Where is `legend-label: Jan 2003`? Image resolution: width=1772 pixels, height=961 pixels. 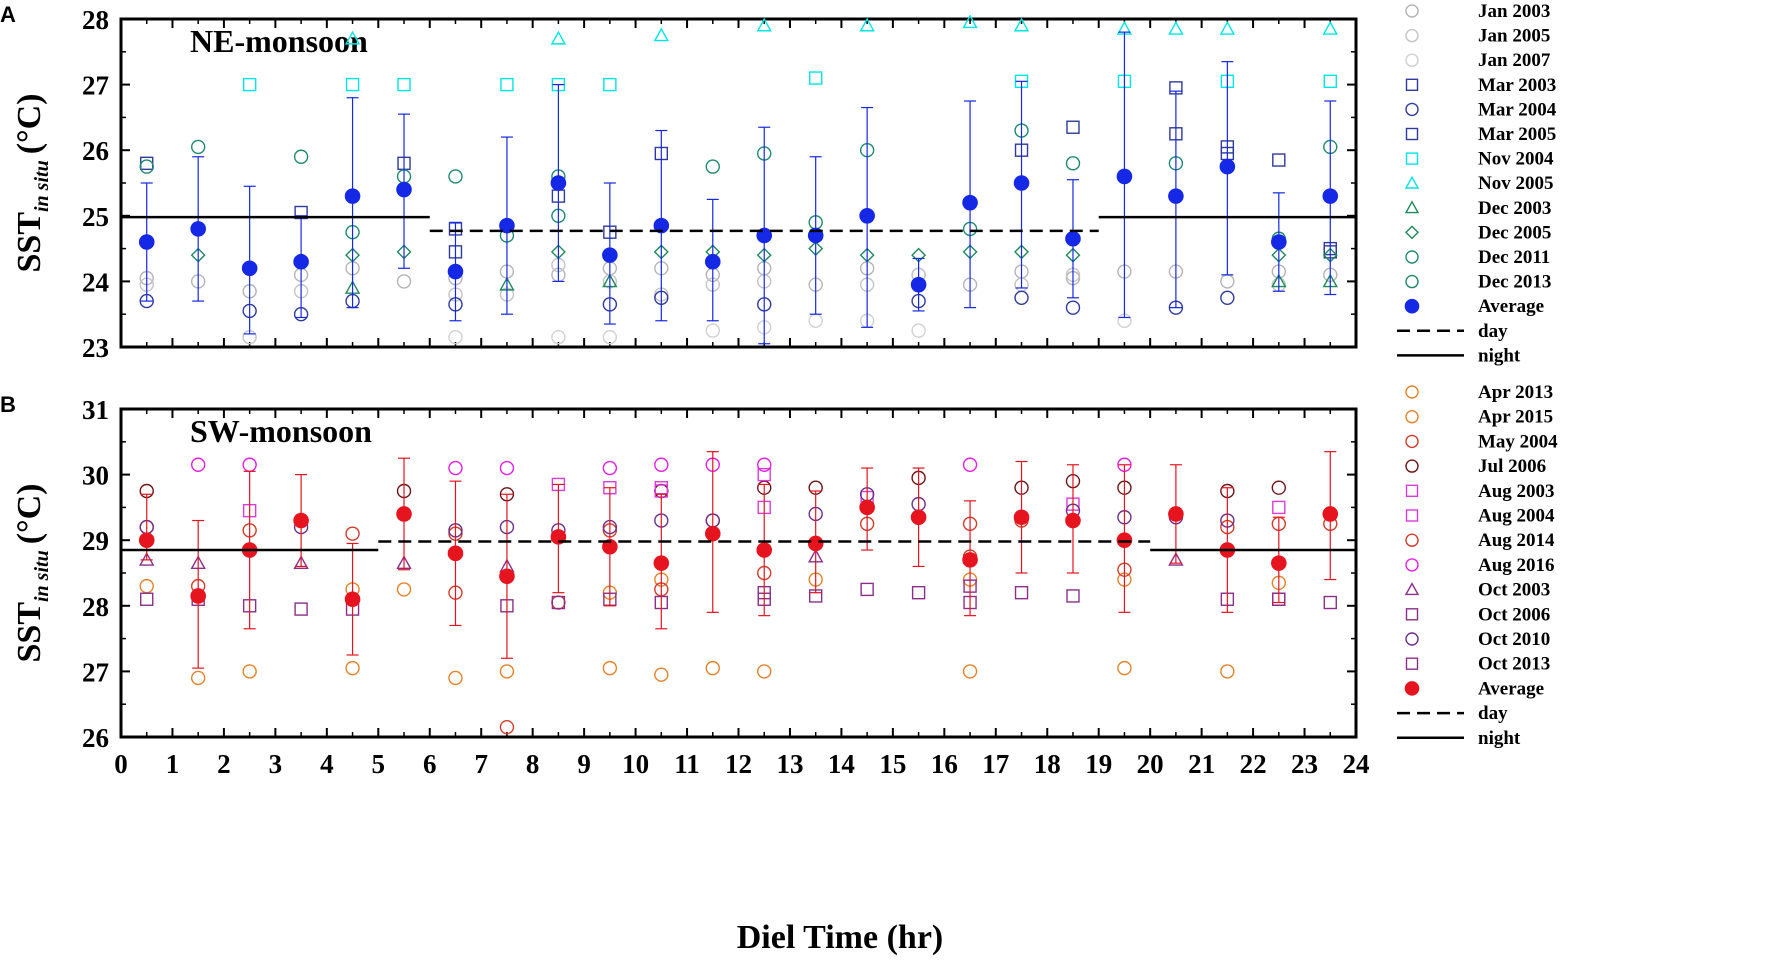
legend-label: Jan 2003 is located at coordinates (1514, 11).